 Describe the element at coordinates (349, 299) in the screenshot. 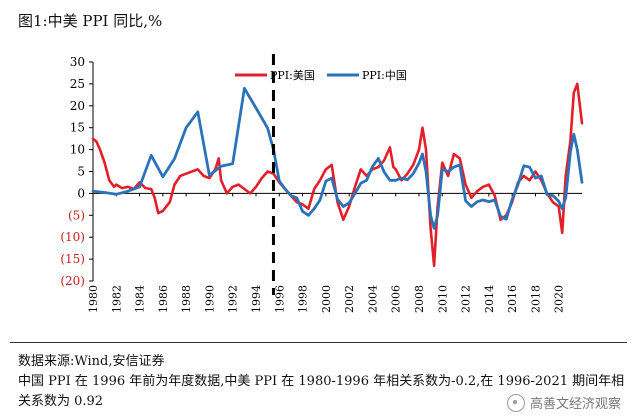

I see `x-tick-label: 2002` at that location.